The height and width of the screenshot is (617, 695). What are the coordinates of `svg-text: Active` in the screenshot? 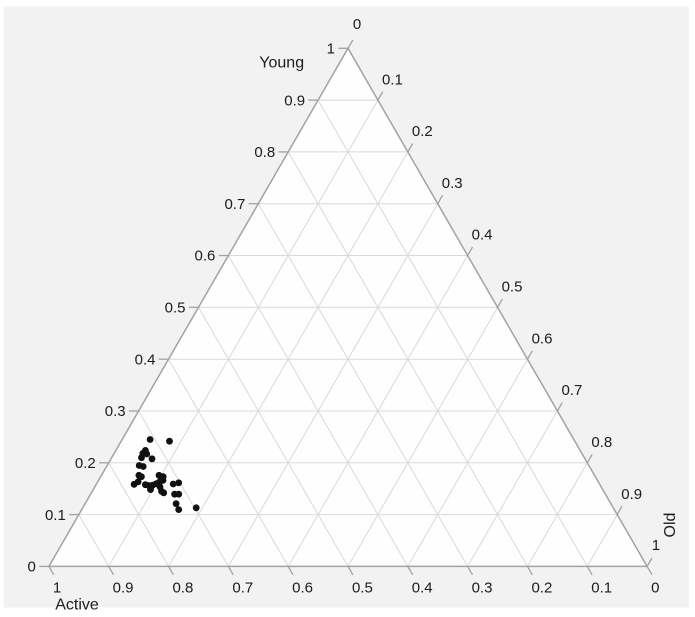 It's located at (77, 604).